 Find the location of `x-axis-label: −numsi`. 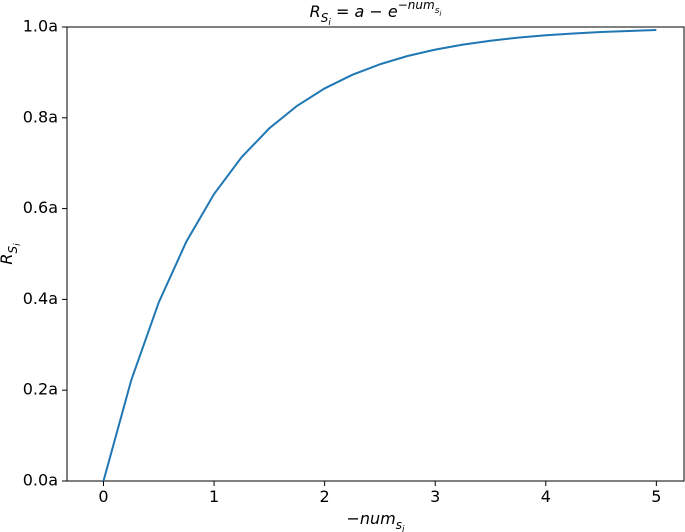

x-axis-label: −numsi is located at coordinates (375, 520).